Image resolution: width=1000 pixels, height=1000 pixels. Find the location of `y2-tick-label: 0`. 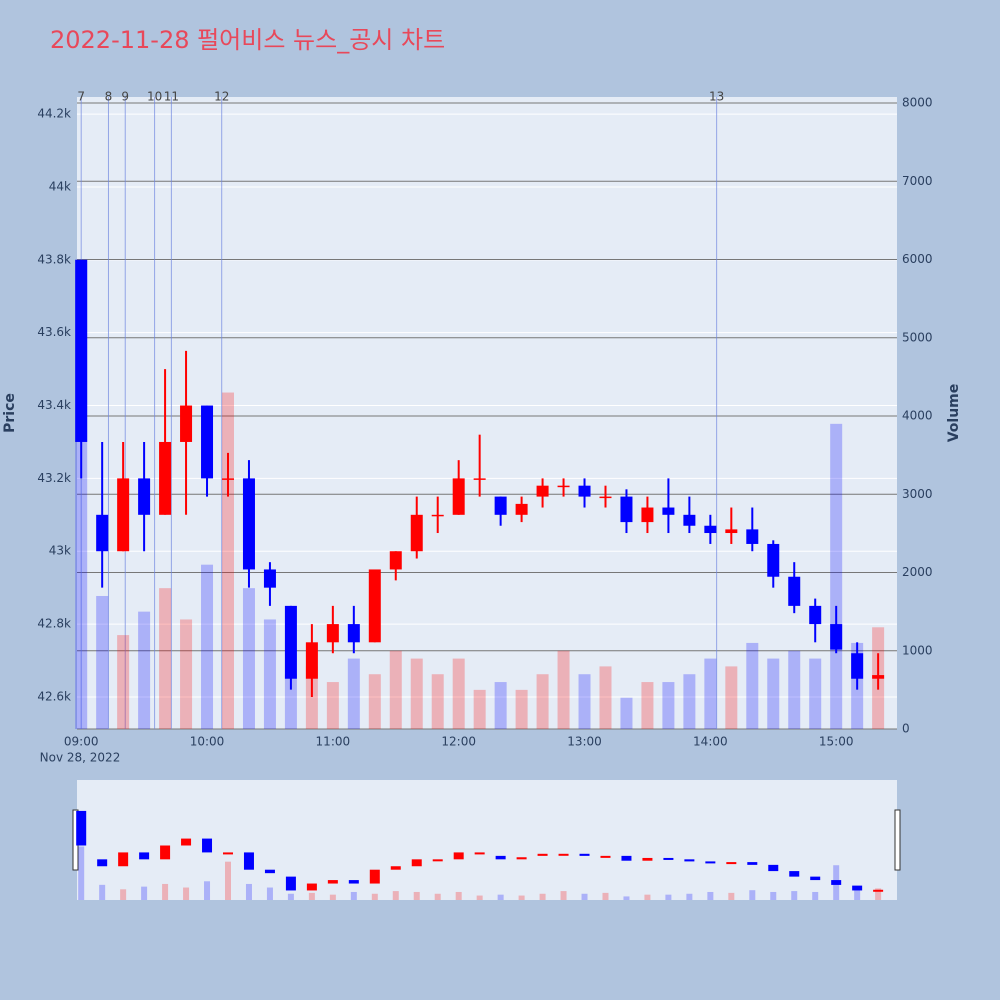

y2-tick-label: 0 is located at coordinates (906, 729).